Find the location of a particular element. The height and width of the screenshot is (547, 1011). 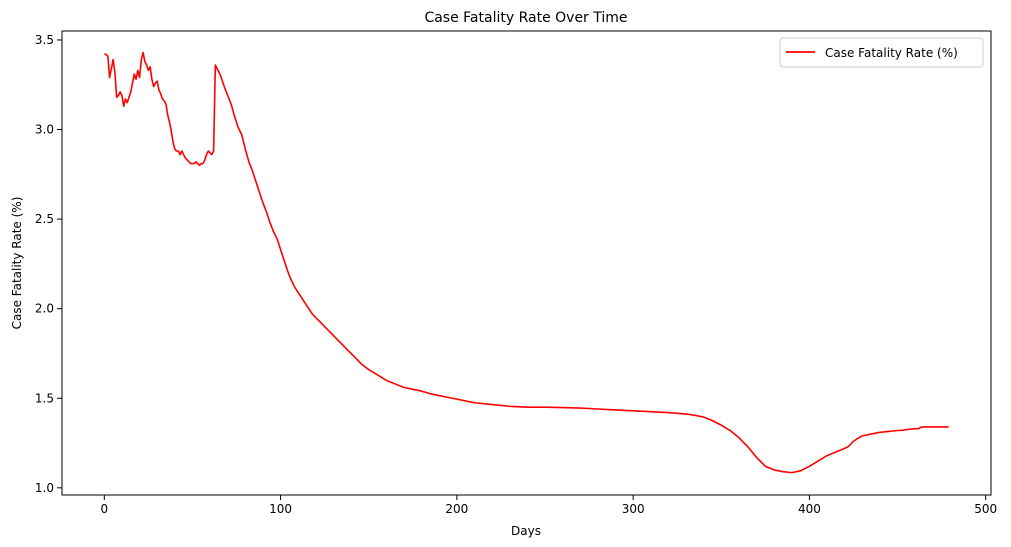

legend: Case Fatality Rate (%) is located at coordinates (881, 52).